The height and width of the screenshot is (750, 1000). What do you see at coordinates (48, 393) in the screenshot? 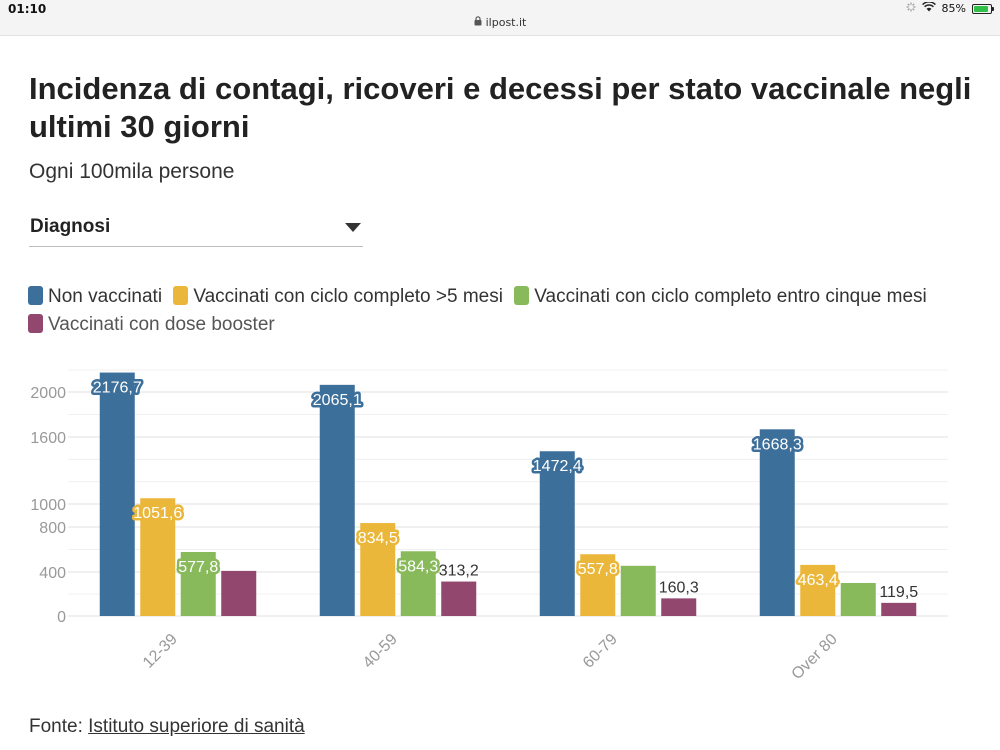
I see `y-tick-label: 2000` at bounding box center [48, 393].